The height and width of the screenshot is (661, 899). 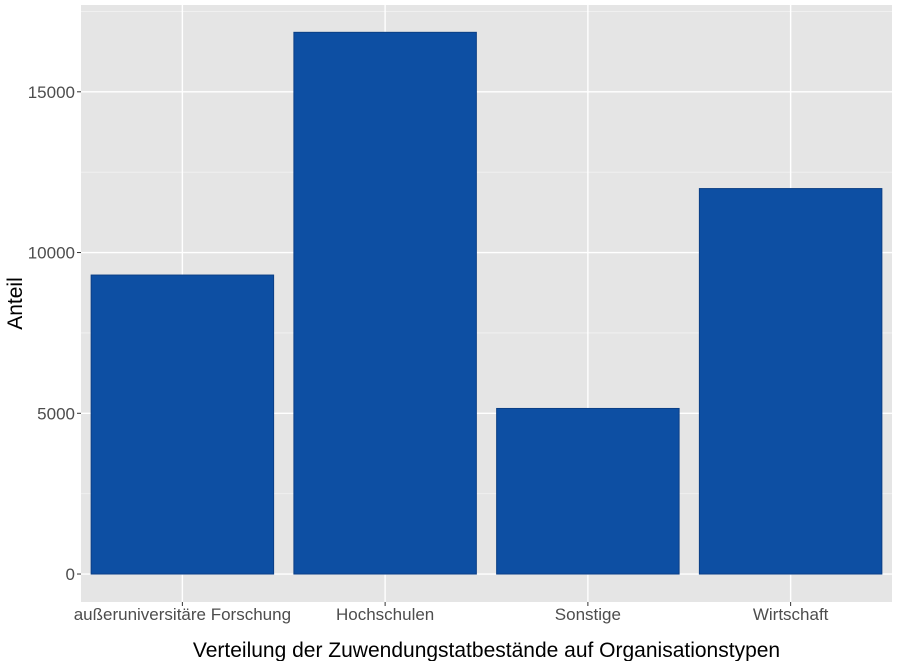 What do you see at coordinates (15, 303) in the screenshot?
I see `y-axis-title: Anteil` at bounding box center [15, 303].